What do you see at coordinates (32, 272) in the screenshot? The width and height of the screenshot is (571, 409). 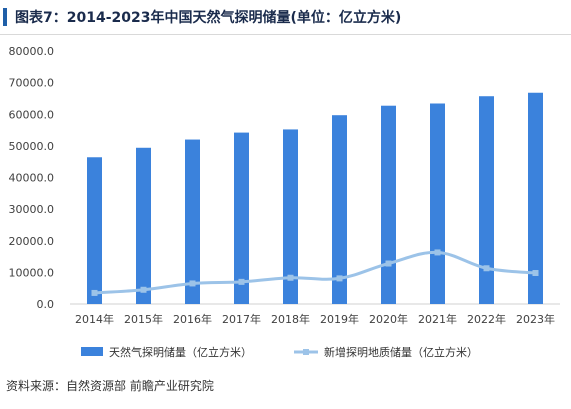 I see `y-tick-label: 10000.0` at bounding box center [32, 272].